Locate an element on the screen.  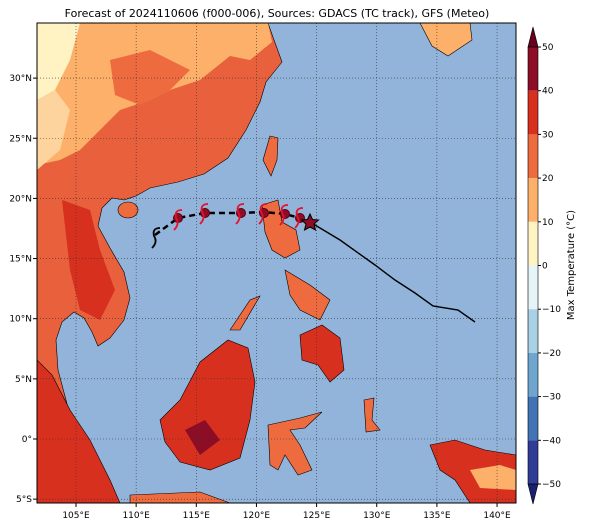
lat-tick-label: 20°N is located at coordinates (20, 199).